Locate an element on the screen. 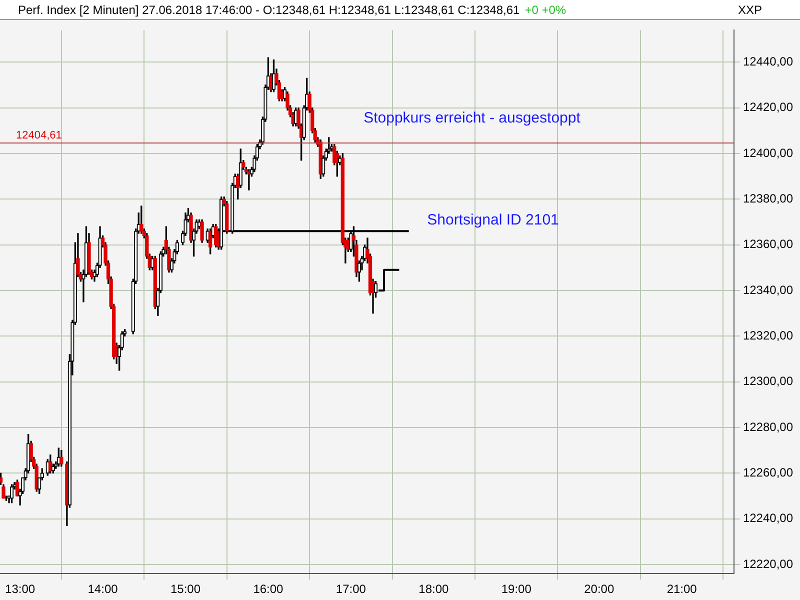  y-tick-label: 12240,00 is located at coordinates (768, 518).